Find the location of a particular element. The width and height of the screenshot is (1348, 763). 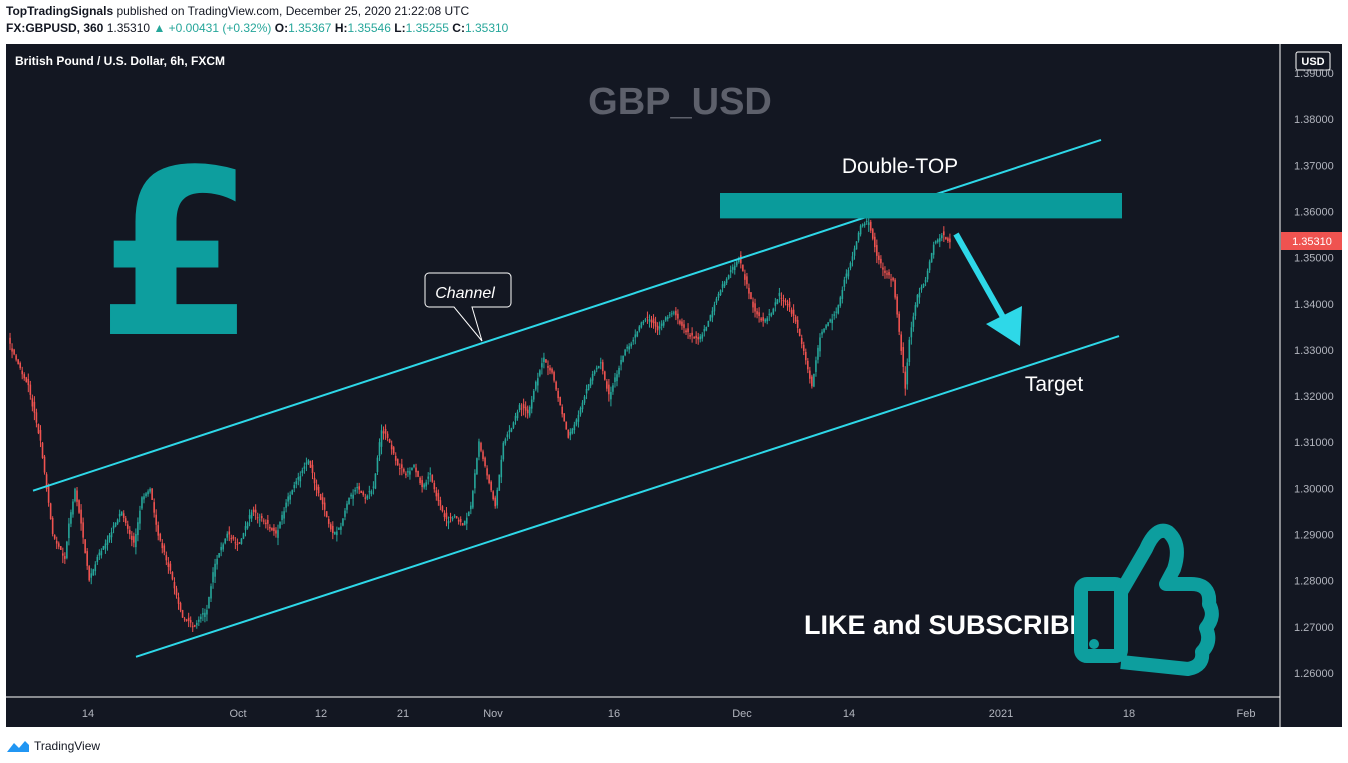

channel-callout is located at coordinates (468, 307).